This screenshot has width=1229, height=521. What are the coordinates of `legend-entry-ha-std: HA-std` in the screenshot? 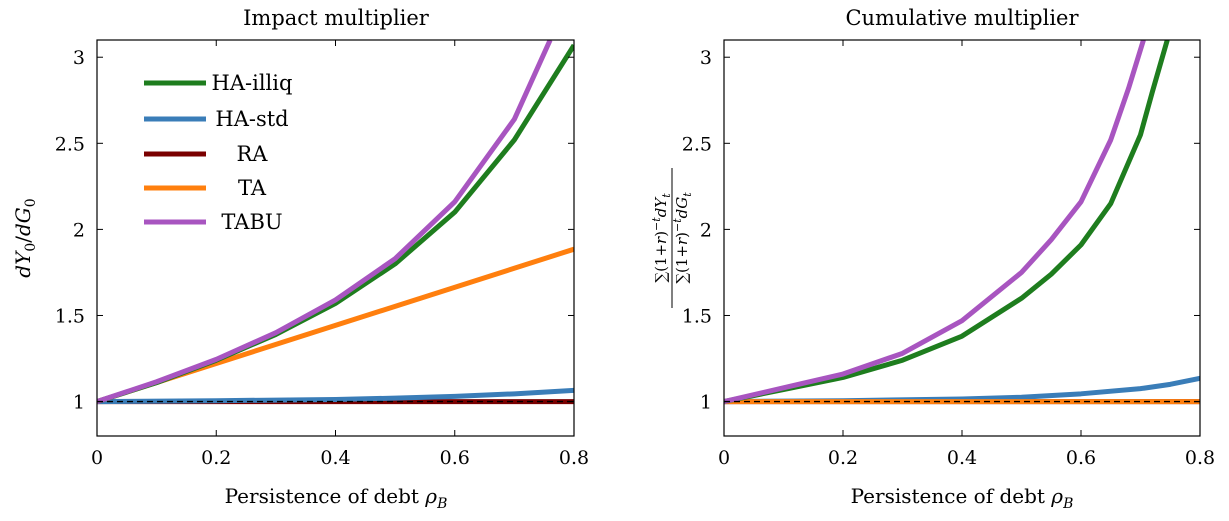 It's located at (216, 119).